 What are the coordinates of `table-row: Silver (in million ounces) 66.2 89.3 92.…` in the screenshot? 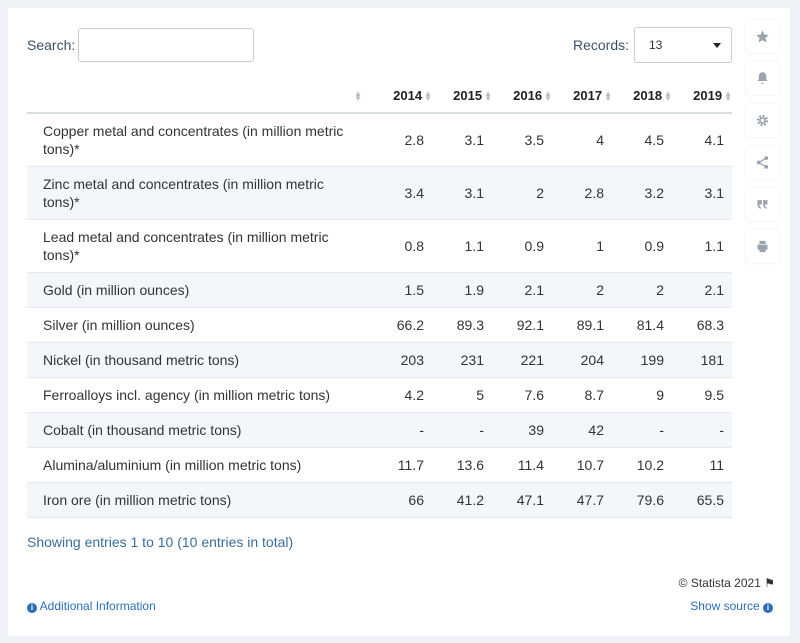 It's located at (379, 325).